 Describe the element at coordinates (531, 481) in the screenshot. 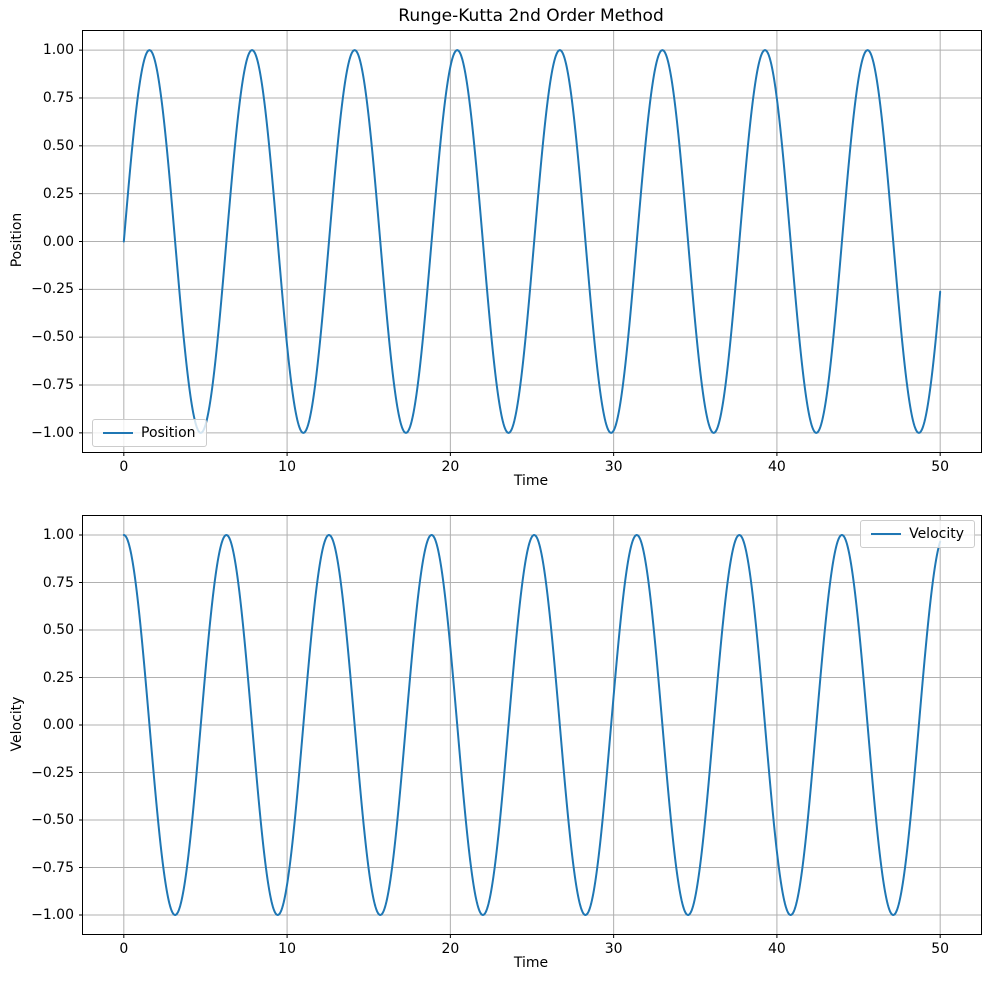

I see `x-axis-label-position: Time` at that location.